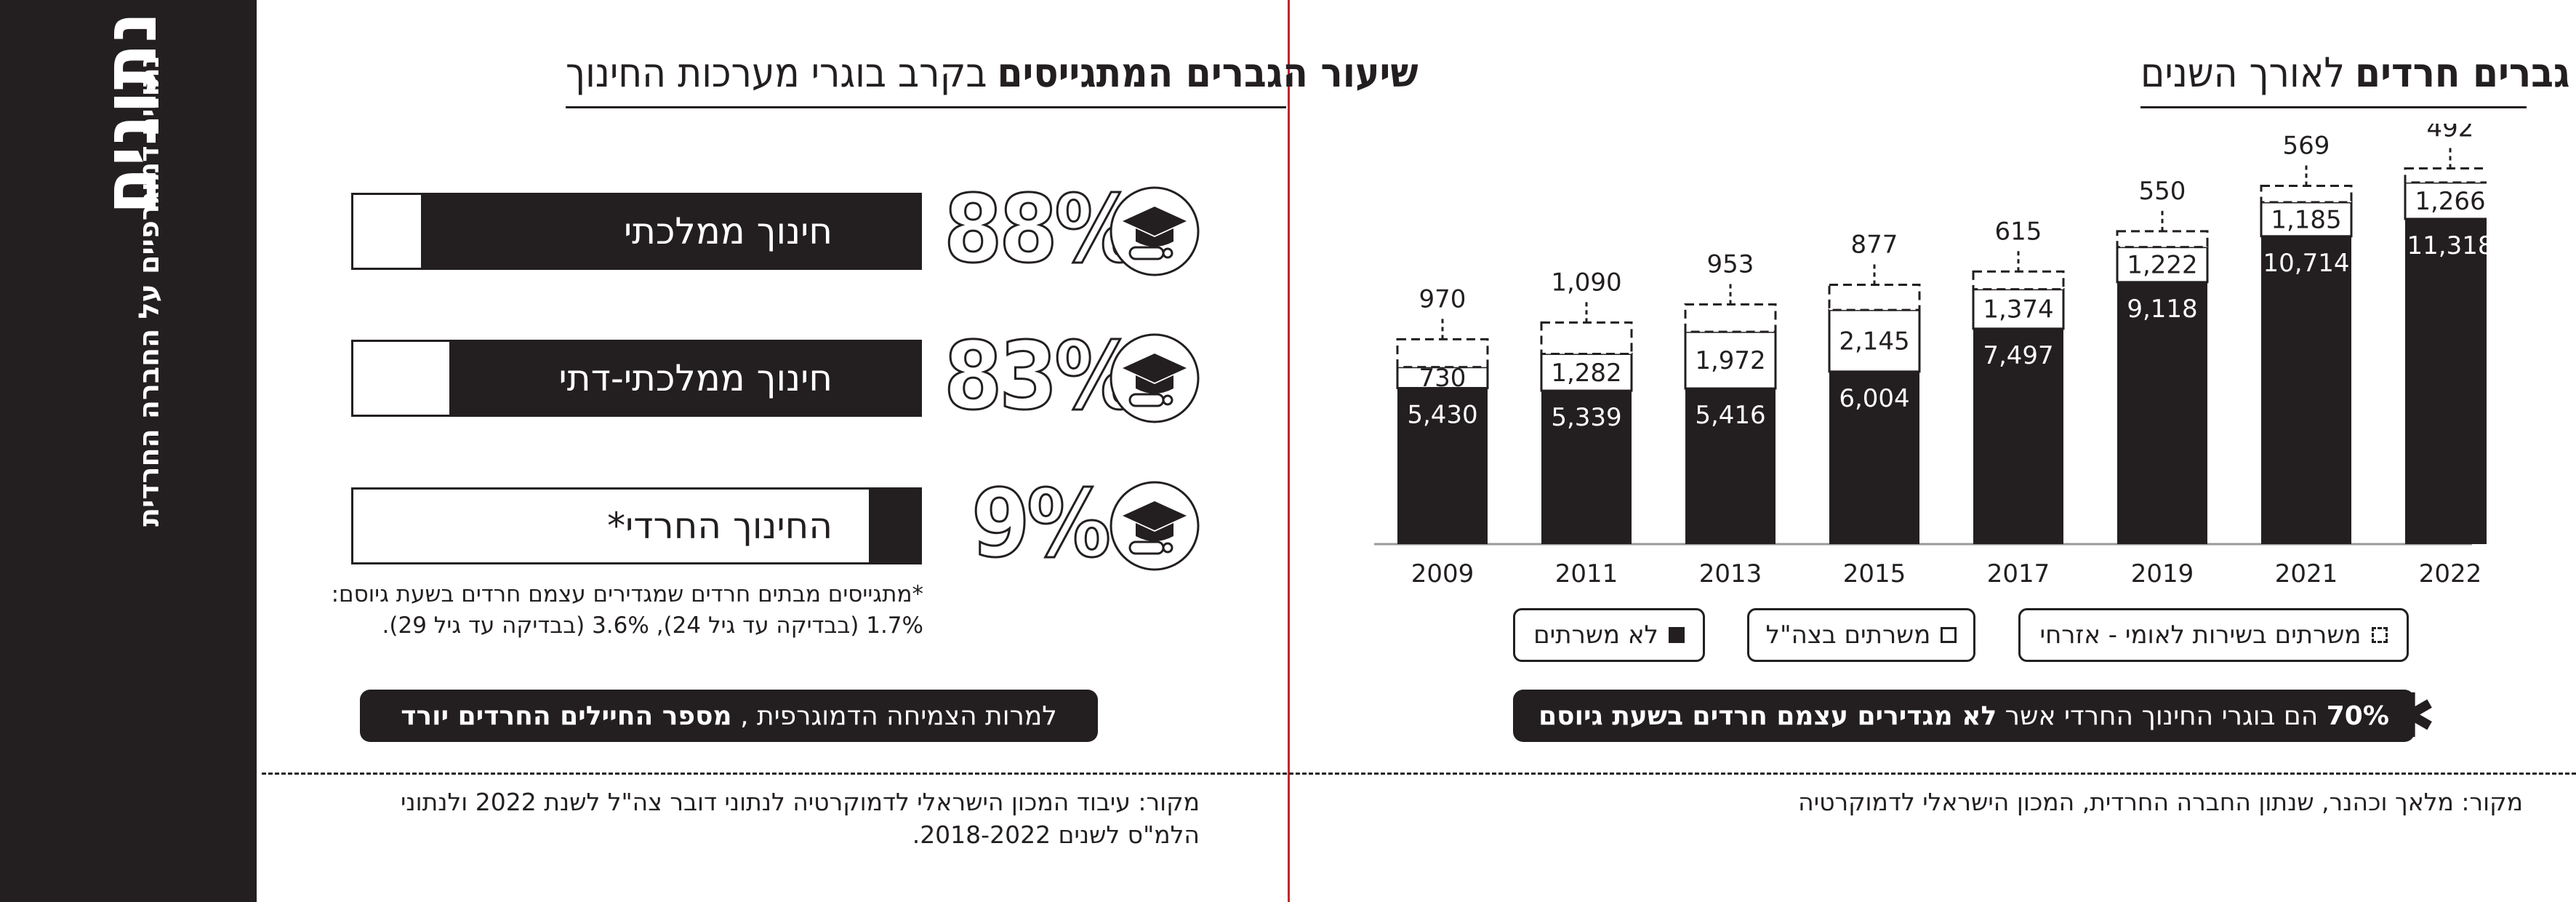 The width and height of the screenshot is (2576, 902). Describe the element at coordinates (1875, 244) in the screenshot. I see `data-label-national-service: 877` at that location.